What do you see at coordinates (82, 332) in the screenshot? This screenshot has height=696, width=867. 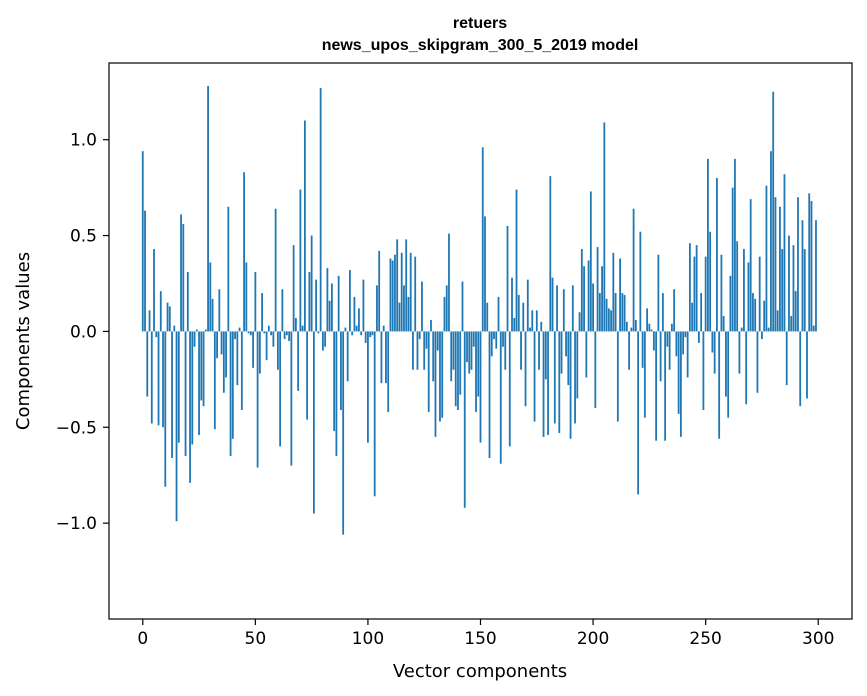 I see `y-axis: −1.0 −0.5 0.0 0.5 1.0` at bounding box center [82, 332].